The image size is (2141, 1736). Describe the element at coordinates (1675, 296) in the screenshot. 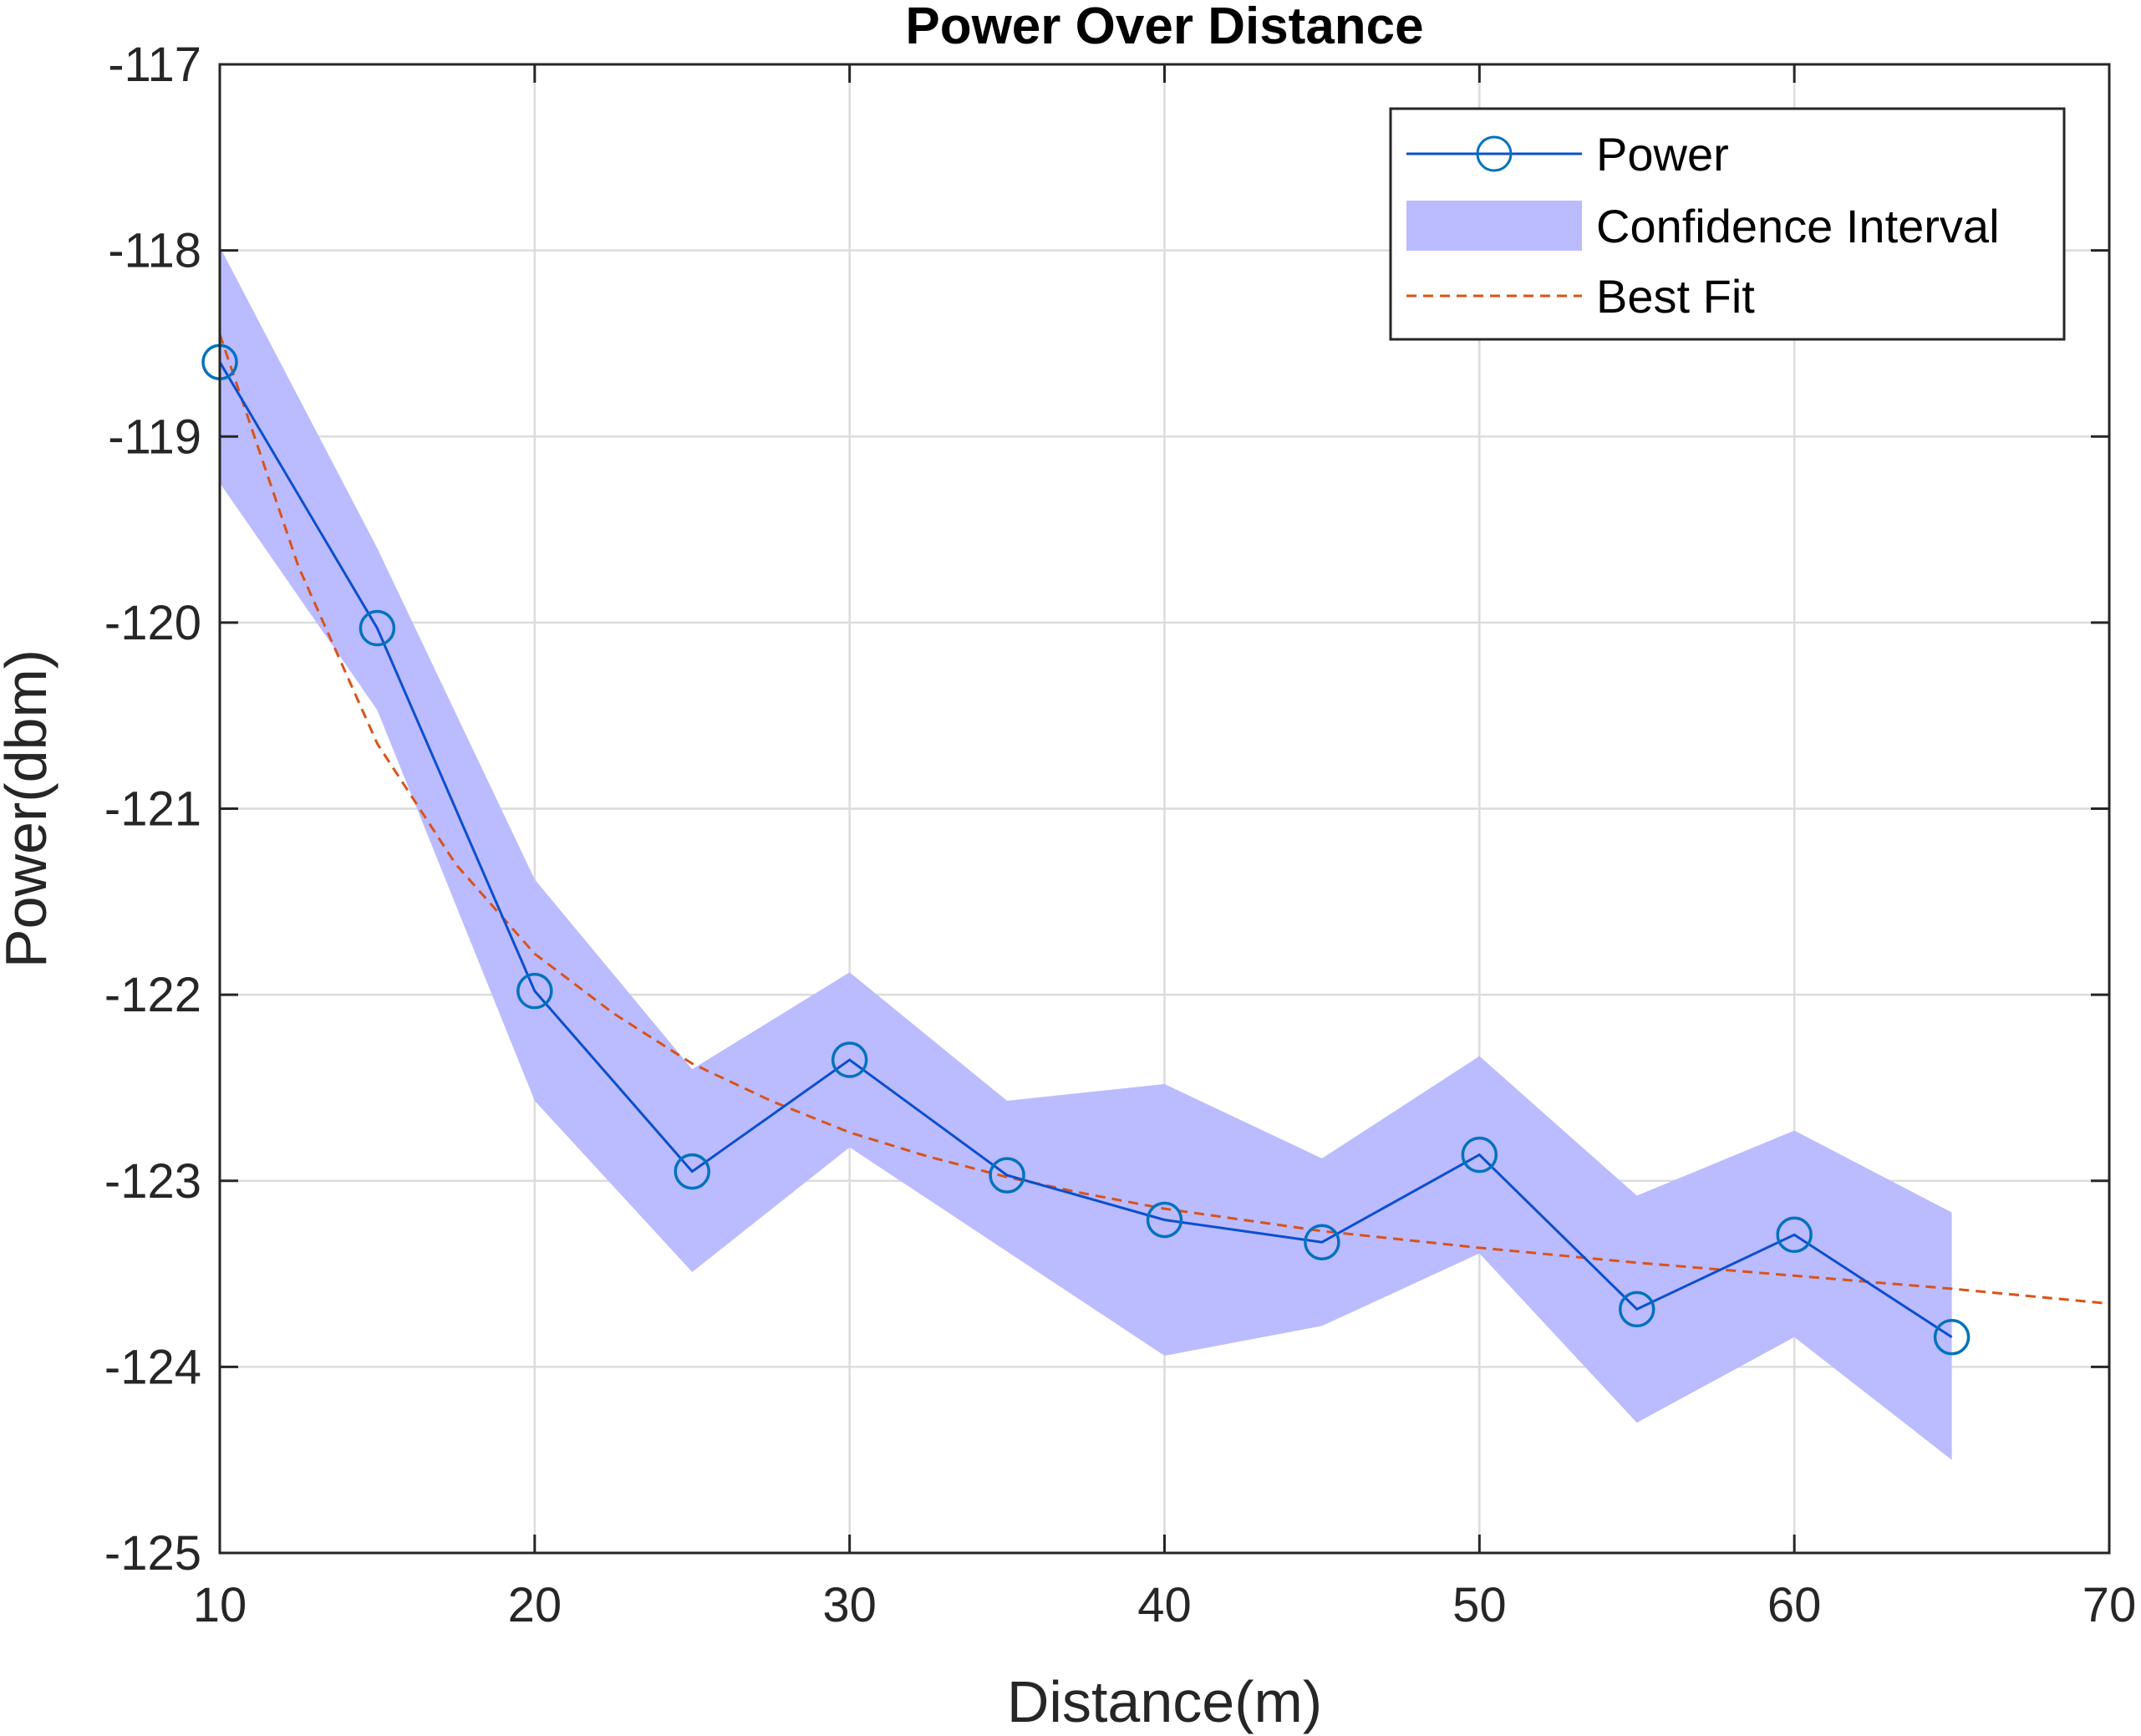

I see `legend-best-fit-label: Best Fit` at that location.